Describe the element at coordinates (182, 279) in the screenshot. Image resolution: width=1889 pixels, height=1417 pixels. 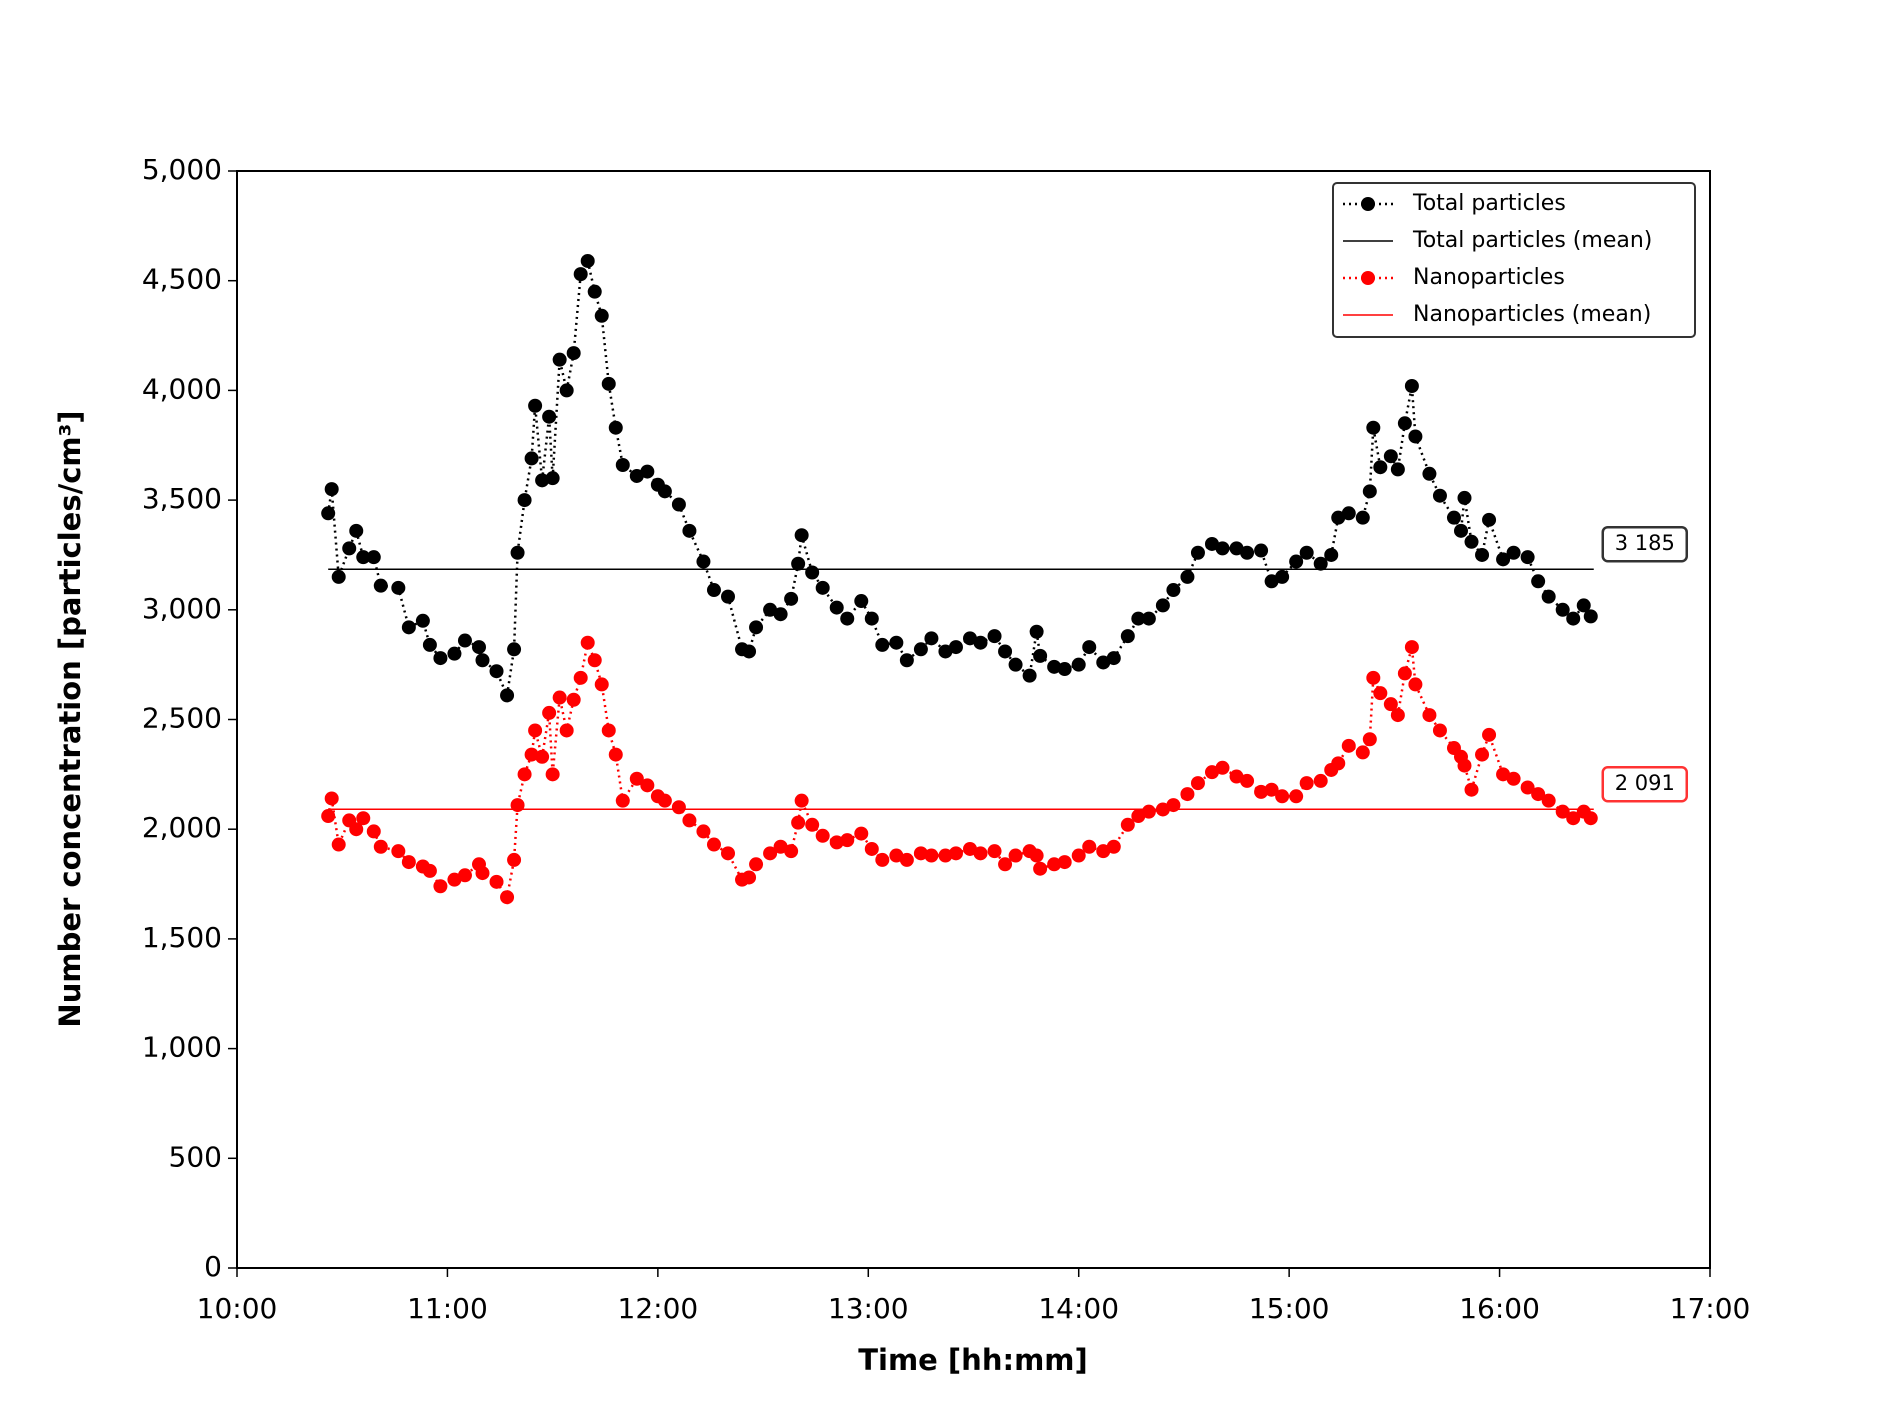
I see `y-tick-label: 4,500` at that location.